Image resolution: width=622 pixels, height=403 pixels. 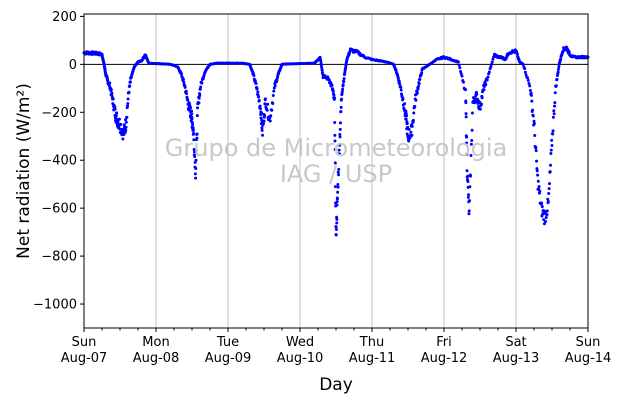 What do you see at coordinates (336, 385) in the screenshot?
I see `x-axis-title: Day` at bounding box center [336, 385].